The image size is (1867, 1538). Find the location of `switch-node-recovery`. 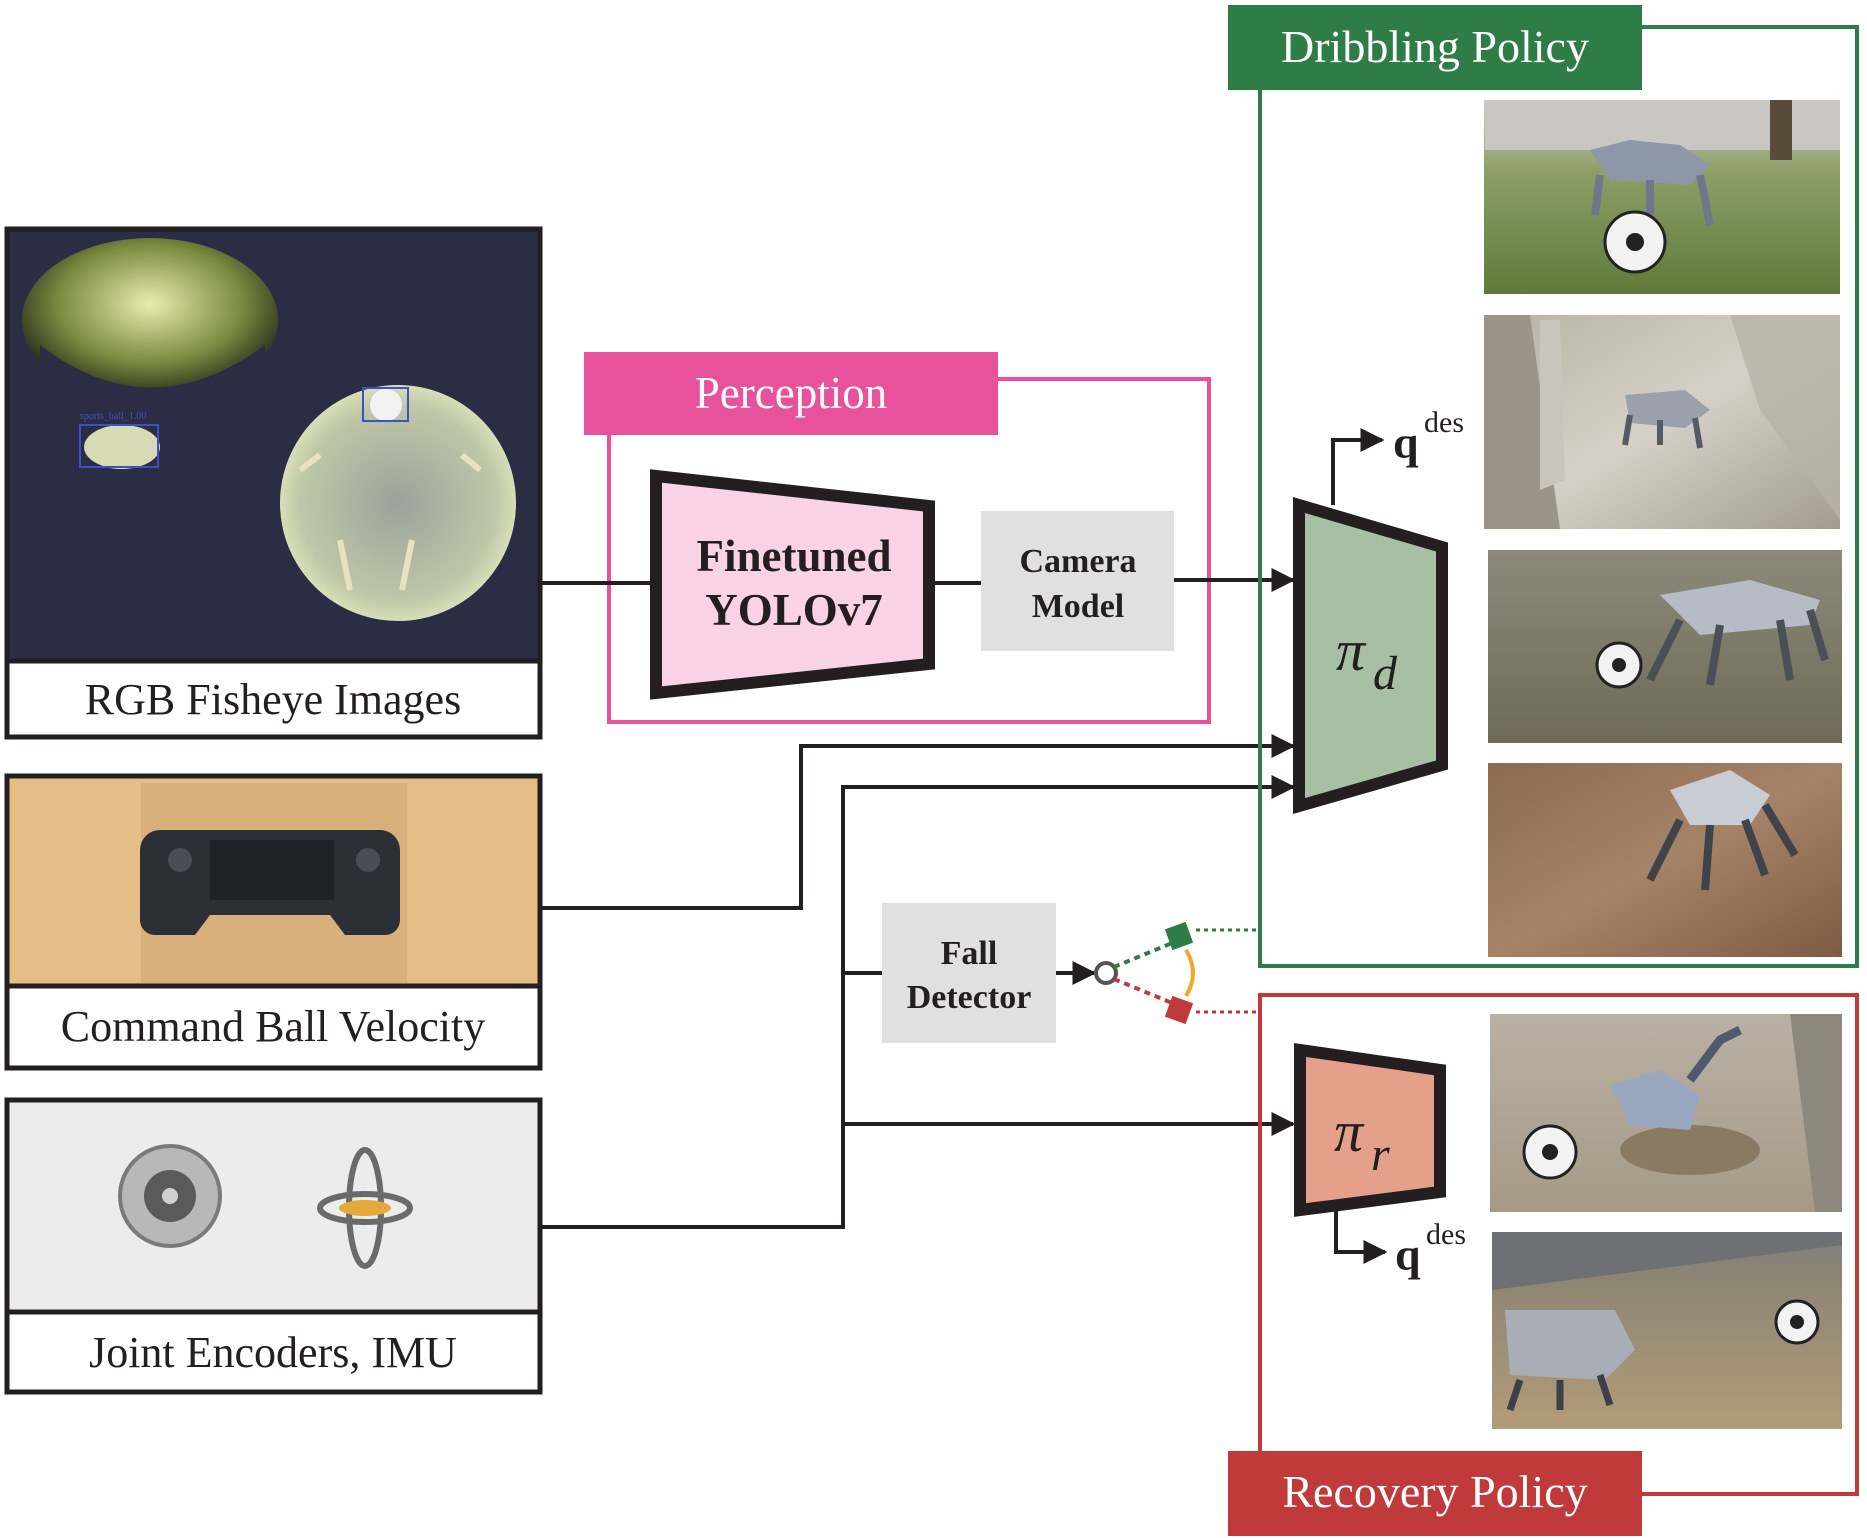

switch-node-recovery is located at coordinates (1179, 1010).